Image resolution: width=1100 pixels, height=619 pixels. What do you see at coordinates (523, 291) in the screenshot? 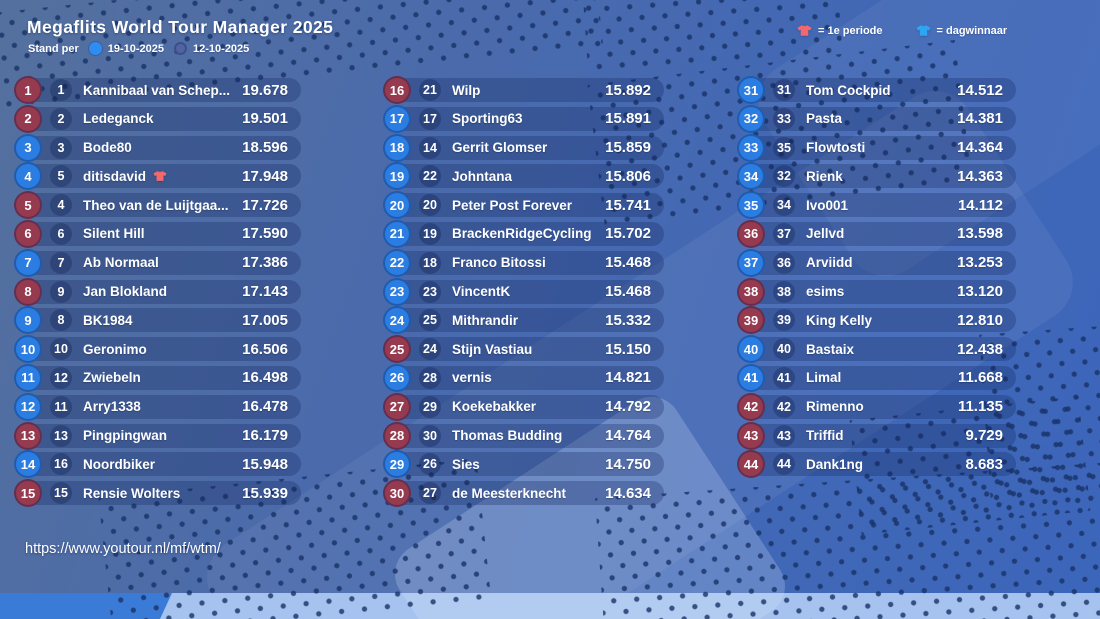
I see `standings-row: 23 23 VincentK 15.468` at bounding box center [523, 291].